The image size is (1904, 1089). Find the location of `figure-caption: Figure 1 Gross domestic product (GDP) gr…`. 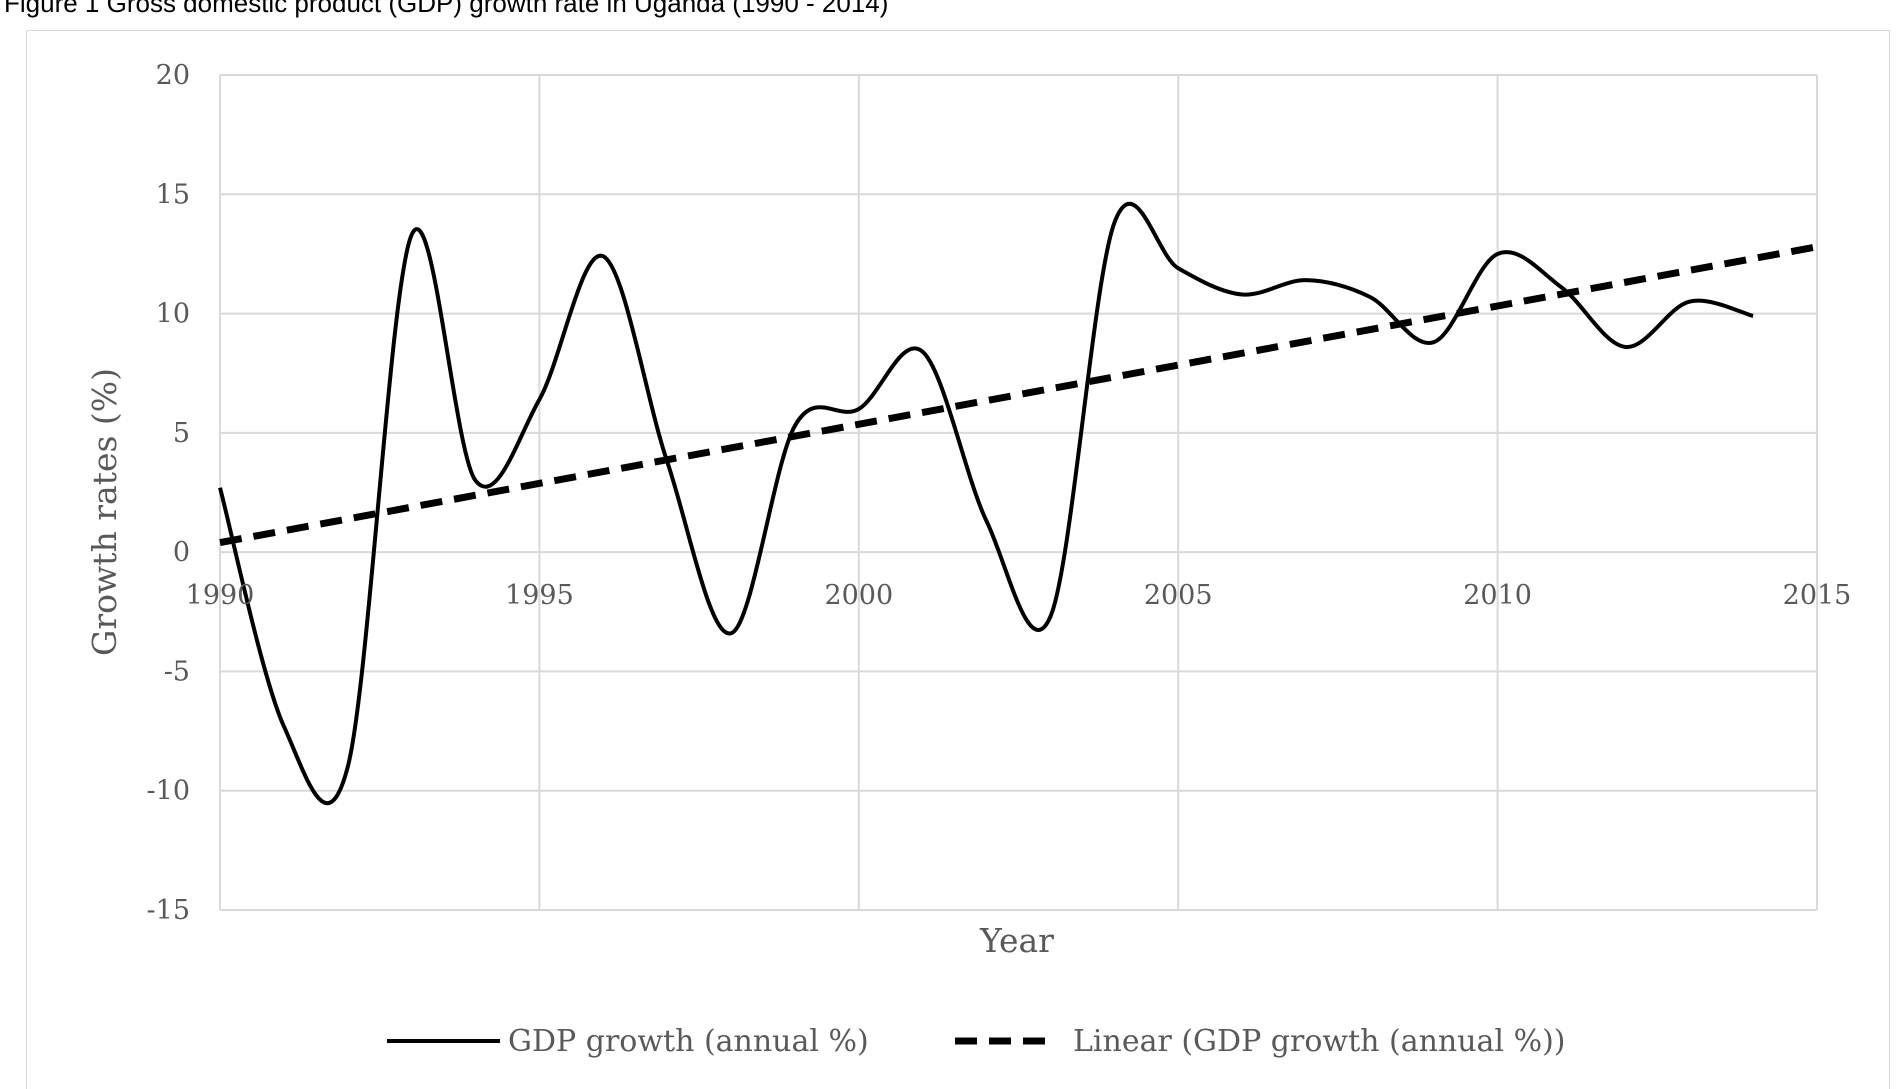

figure-caption: Figure 1 Gross domestic product (GDP) gr… is located at coordinates (446, 9).